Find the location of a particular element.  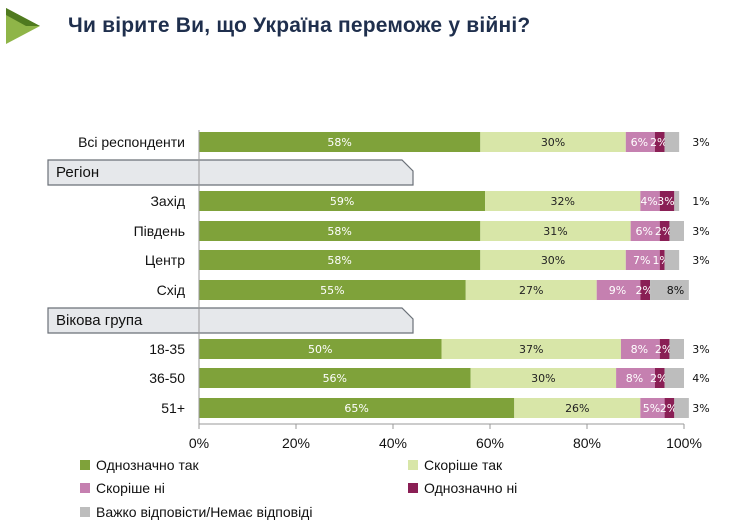

data-label: 7% is located at coordinates (641, 260).